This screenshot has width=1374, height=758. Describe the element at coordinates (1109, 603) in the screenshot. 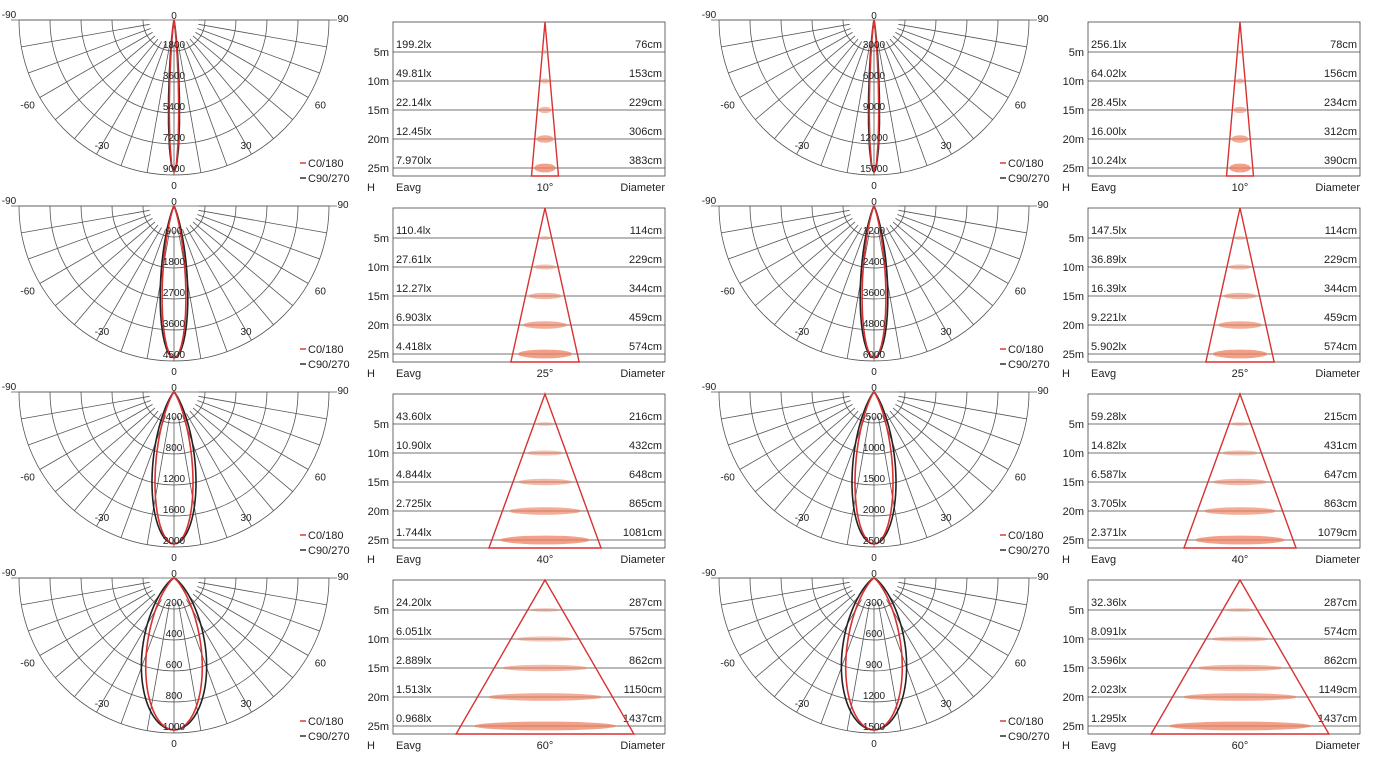

I see `eavg-value: 32.36lx` at that location.